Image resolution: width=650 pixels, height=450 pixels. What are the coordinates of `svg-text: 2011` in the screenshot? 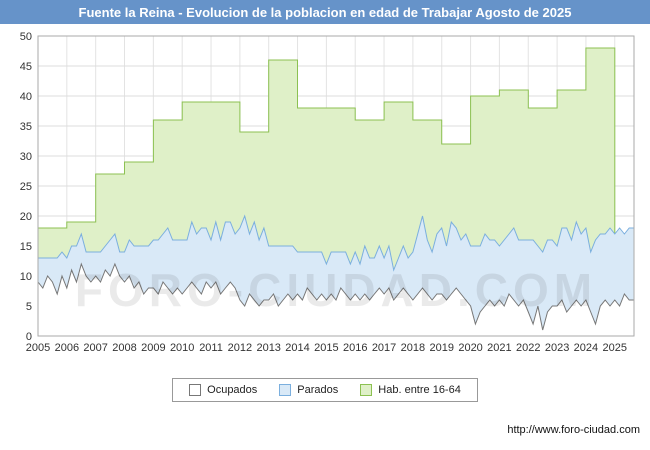 It's located at (211, 348).